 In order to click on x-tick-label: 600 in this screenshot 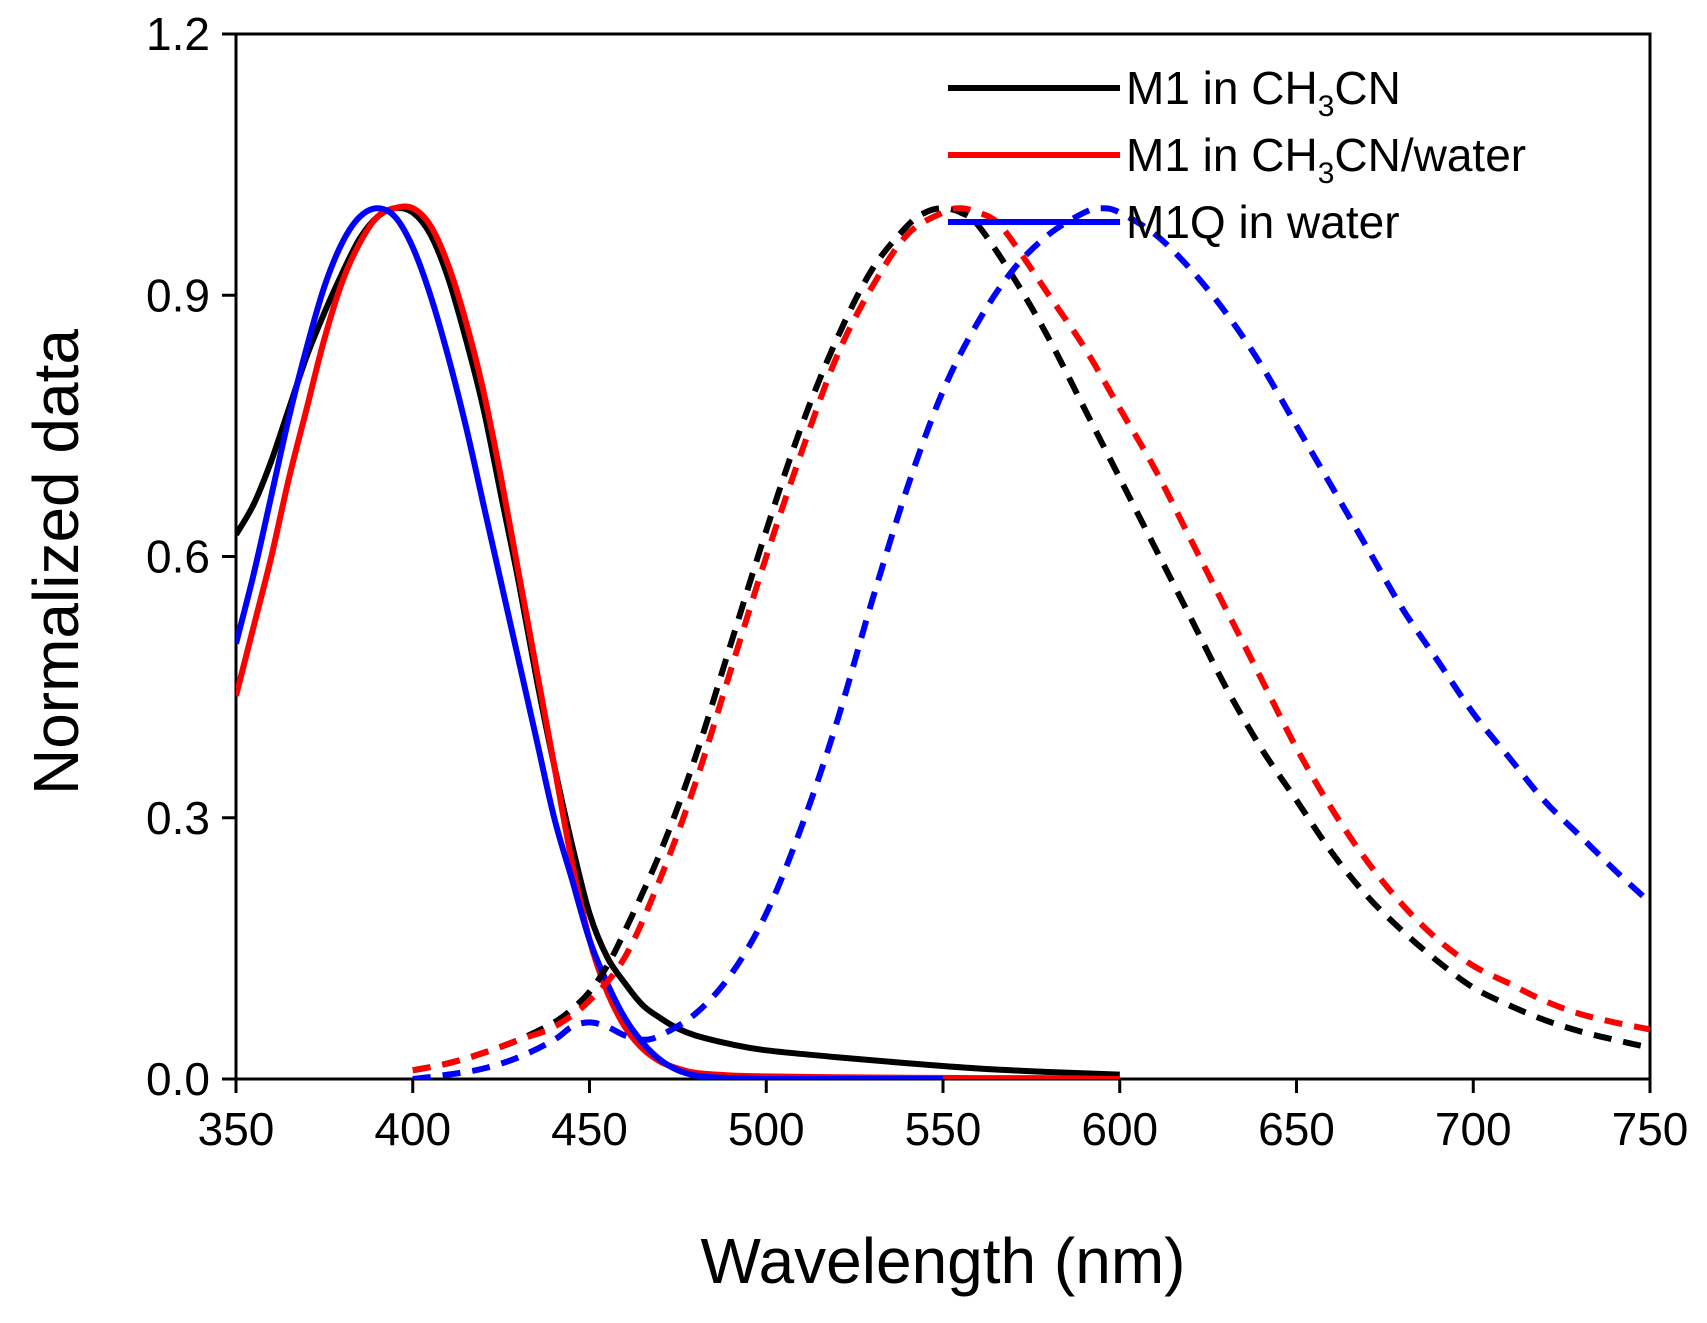, I will do `click(1119, 1129)`.